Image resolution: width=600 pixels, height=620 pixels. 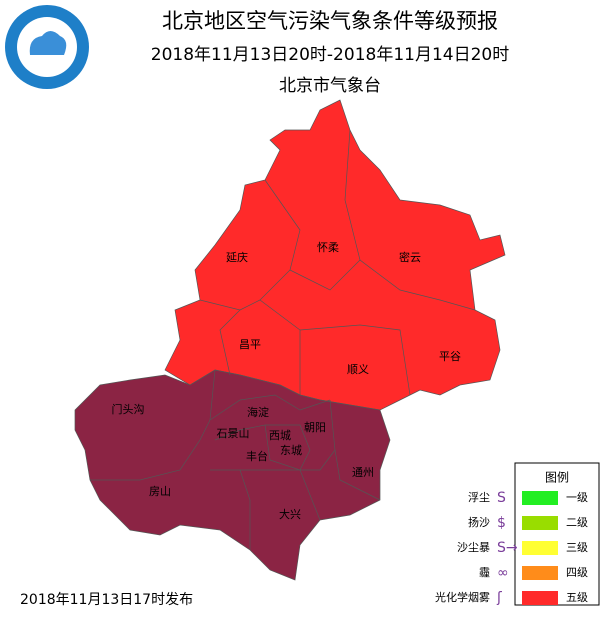 I want to click on district-label: 朝阳, so click(x=315, y=427).